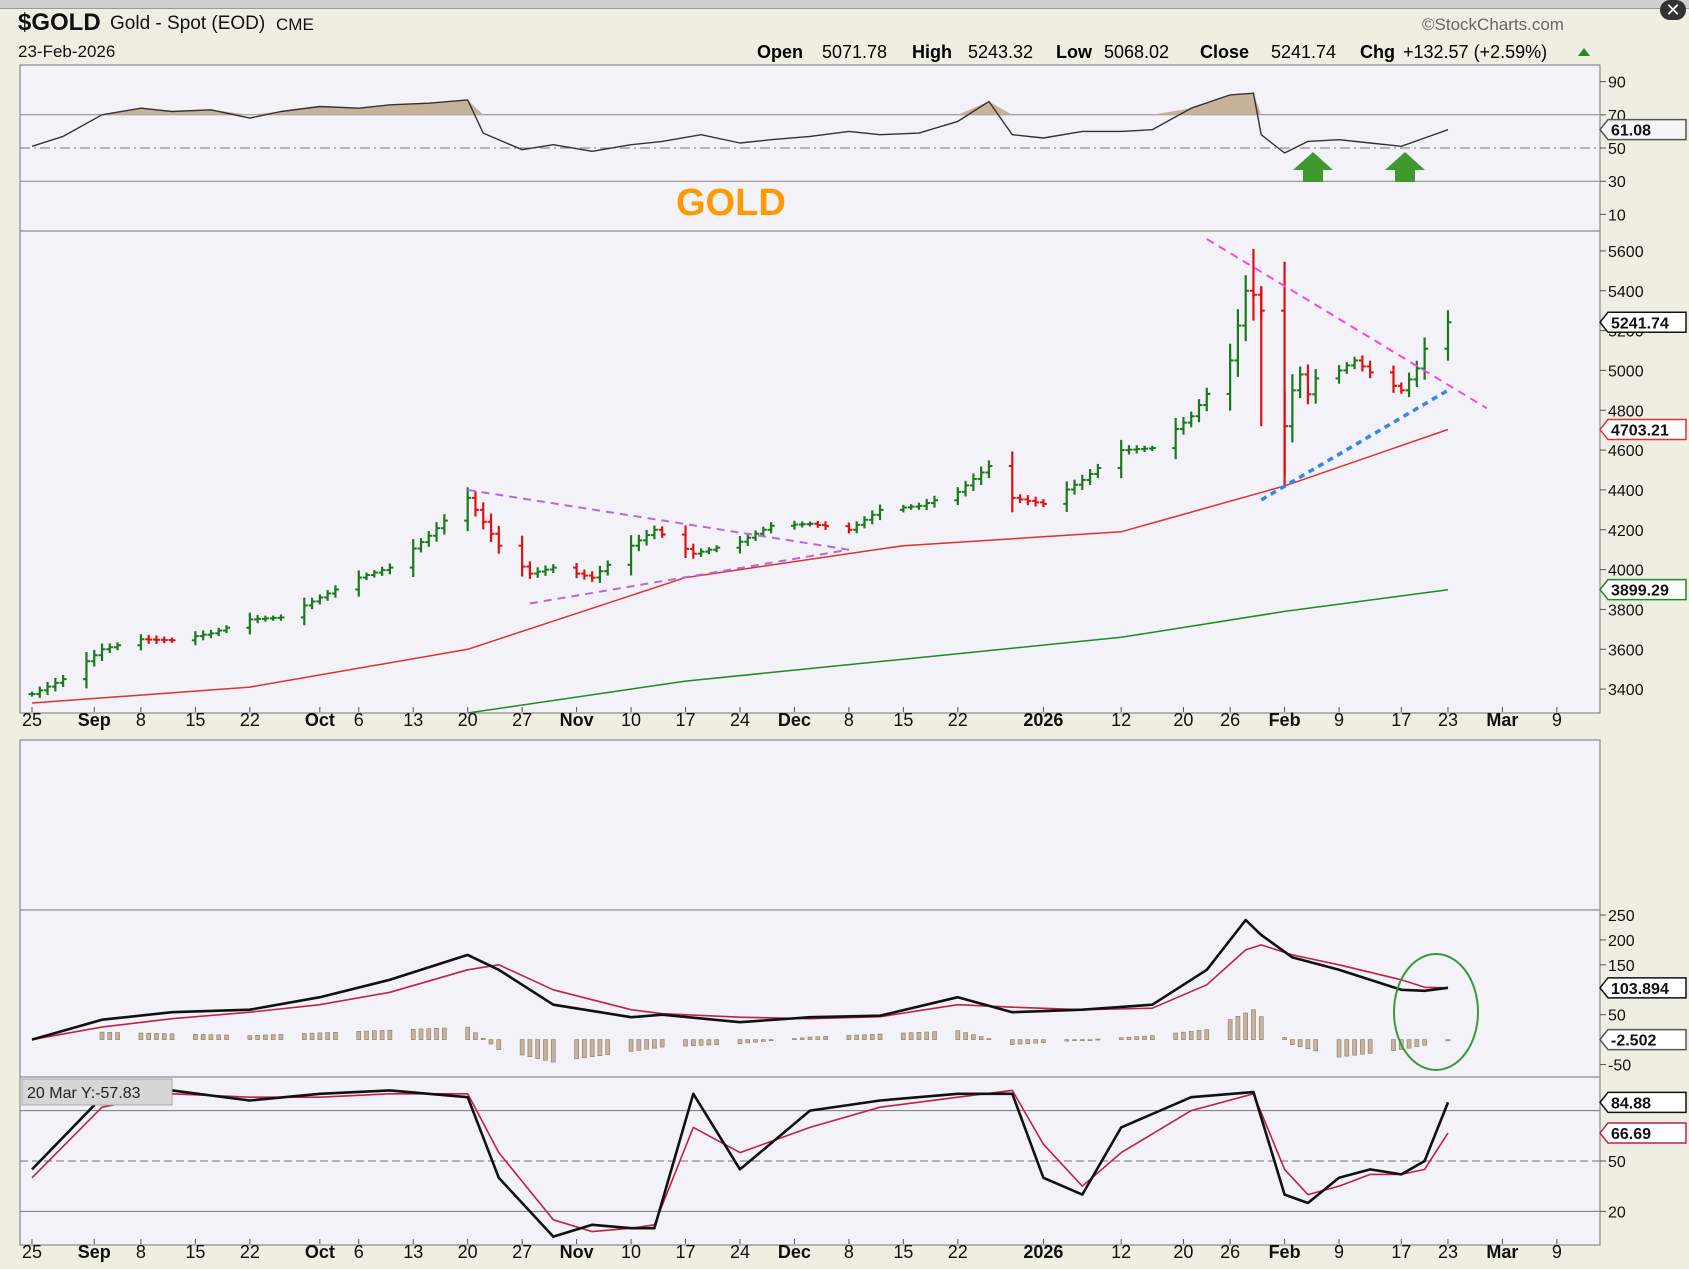 This screenshot has width=1689, height=1269. I want to click on y-tick-label: 5000, so click(1626, 371).